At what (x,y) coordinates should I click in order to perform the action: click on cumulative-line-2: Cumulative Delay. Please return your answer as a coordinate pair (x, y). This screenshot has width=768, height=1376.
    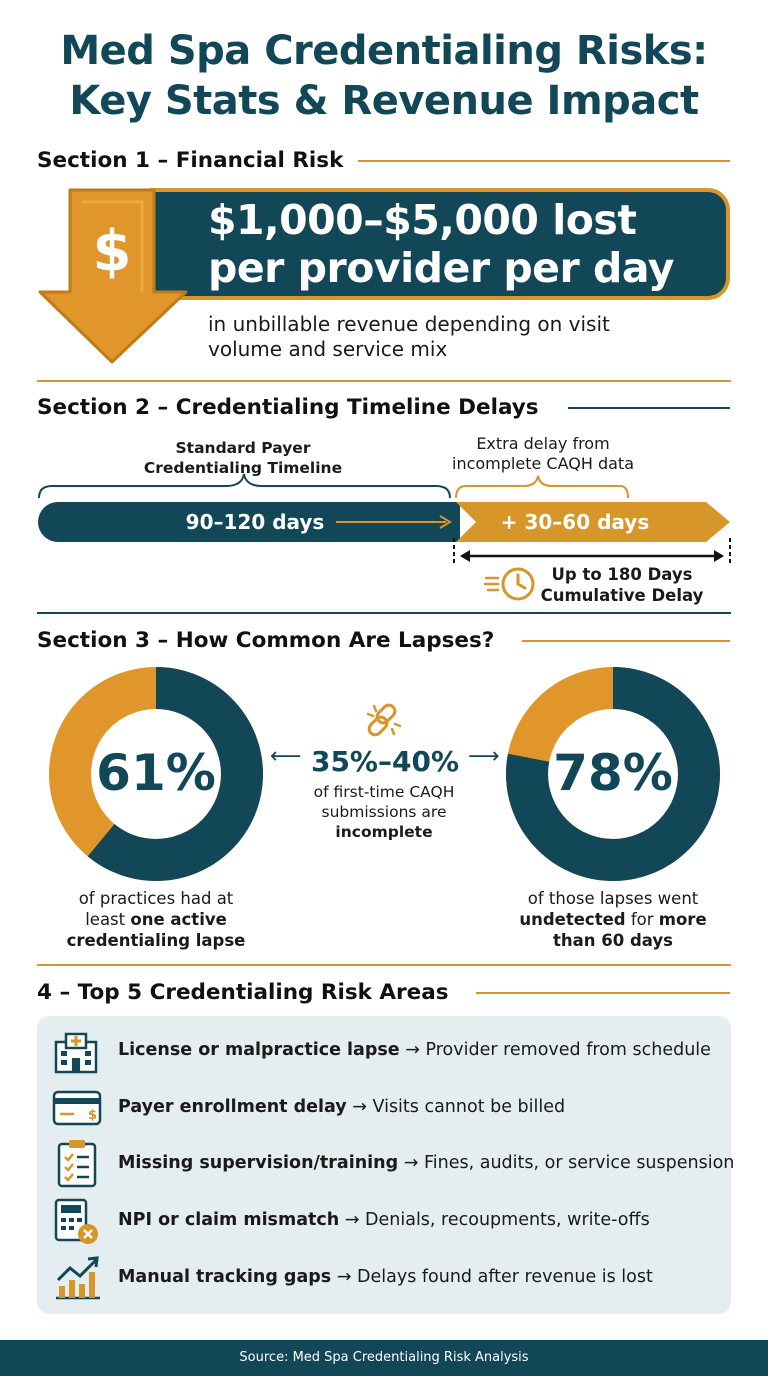
    Looking at the image, I should click on (622, 595).